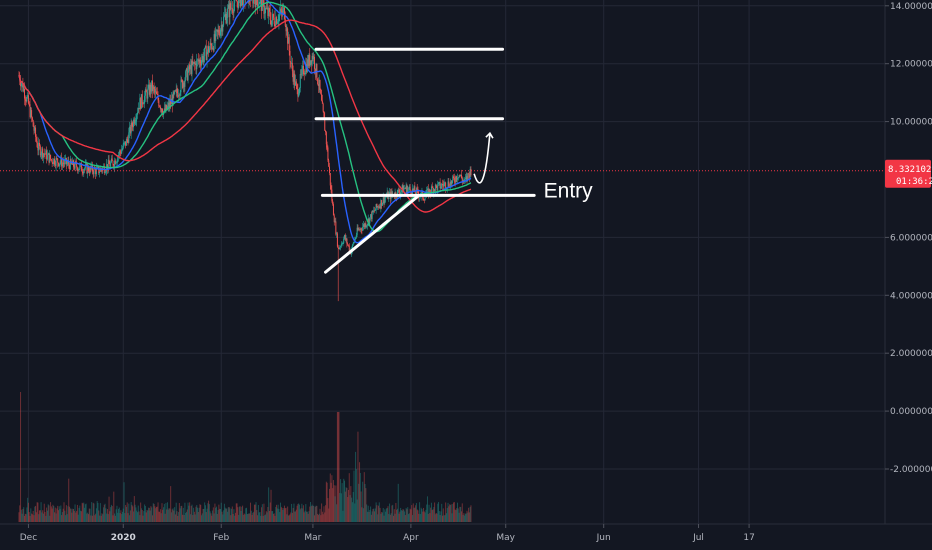 The height and width of the screenshot is (550, 932). I want to click on time-tick-label: Apr, so click(411, 538).